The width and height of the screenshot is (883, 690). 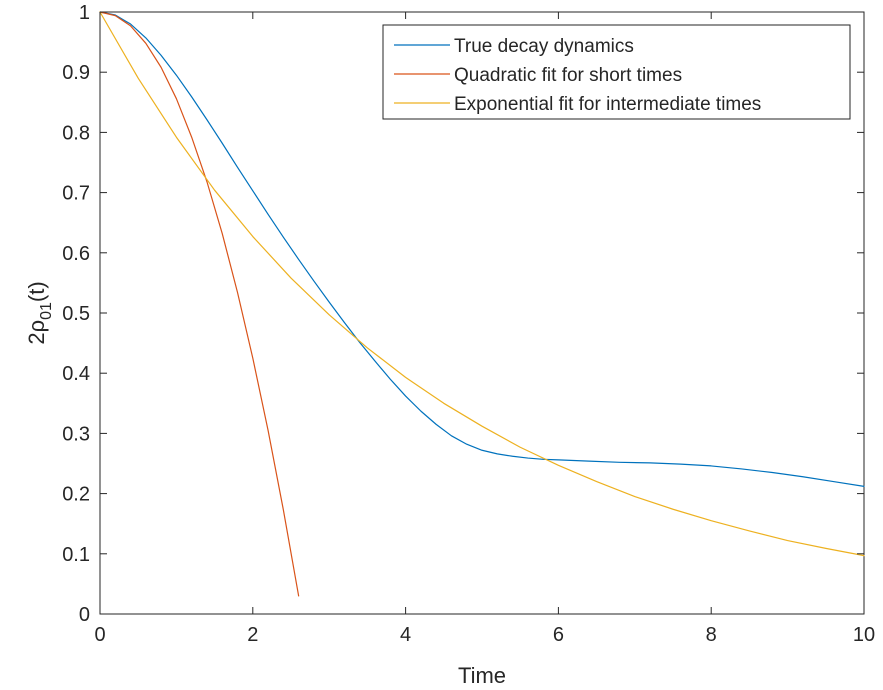 What do you see at coordinates (405, 635) in the screenshot?
I see `x-tick-label: 4` at bounding box center [405, 635].